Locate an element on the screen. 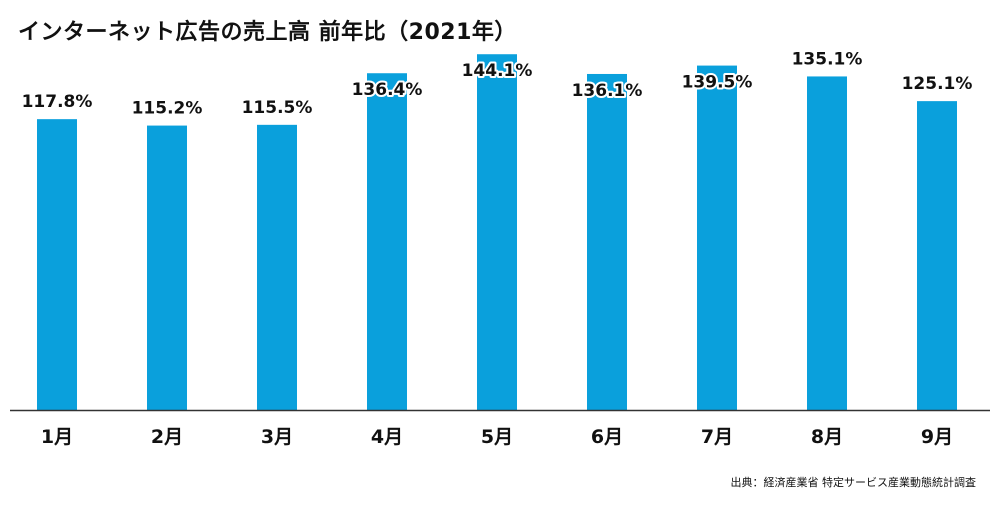 The height and width of the screenshot is (508, 1000). data-label-1: 117.8% is located at coordinates (57, 102).